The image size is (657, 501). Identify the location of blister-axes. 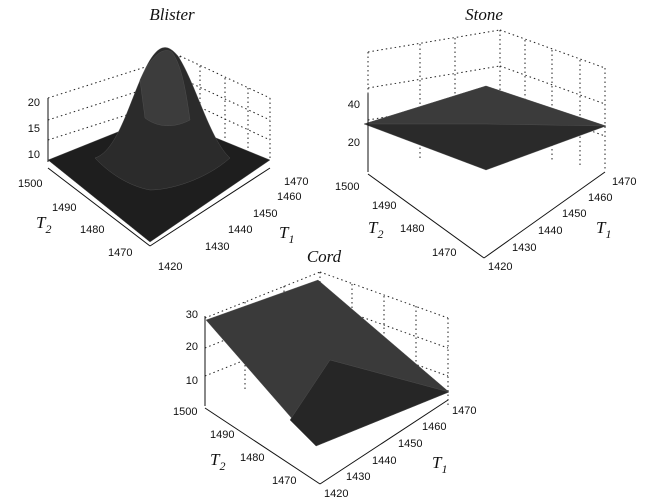
(159, 172).